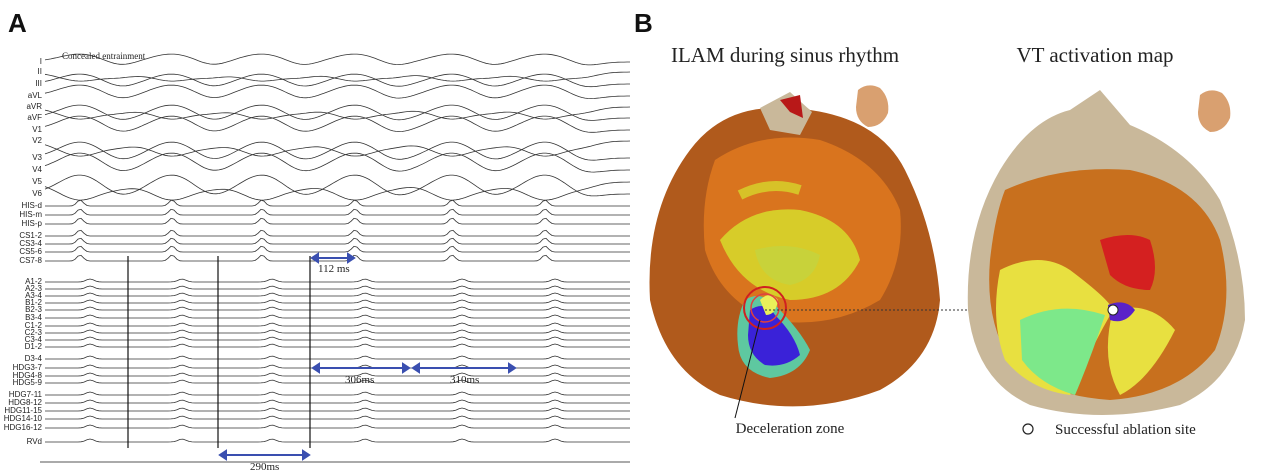 Image resolution: width=1261 pixels, height=474 pixels. Describe the element at coordinates (37, 181) in the screenshot. I see `channel-label: V5` at that location.